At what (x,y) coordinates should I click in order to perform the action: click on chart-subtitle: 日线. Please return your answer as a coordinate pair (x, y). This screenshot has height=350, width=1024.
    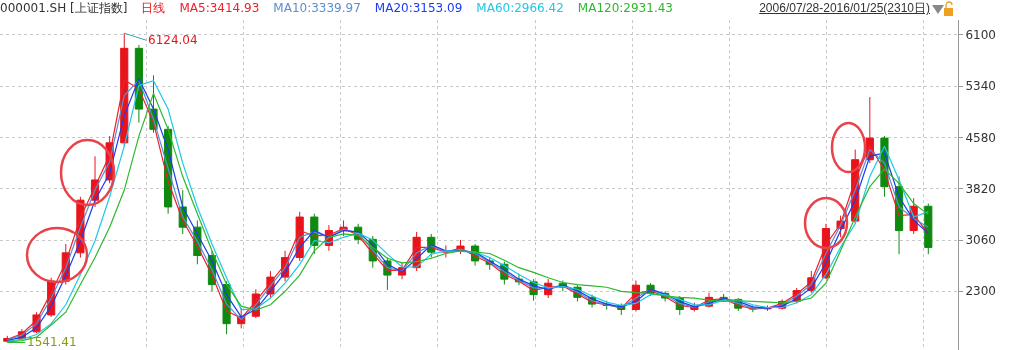
    Looking at the image, I should click on (153, 8).